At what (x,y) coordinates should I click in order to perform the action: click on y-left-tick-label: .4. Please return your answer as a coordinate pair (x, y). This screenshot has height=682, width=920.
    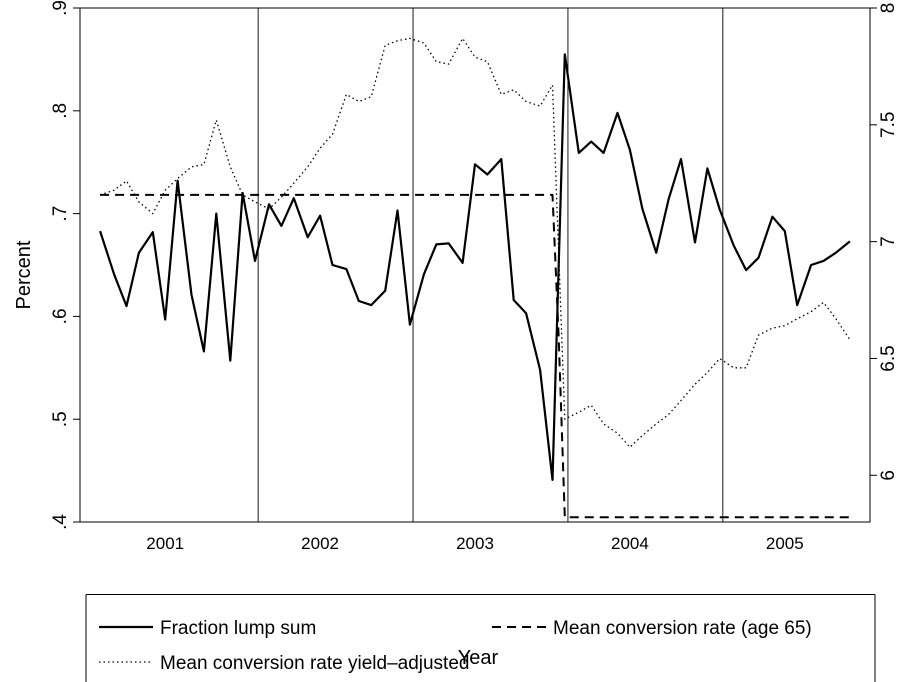
    Looking at the image, I should click on (60, 522).